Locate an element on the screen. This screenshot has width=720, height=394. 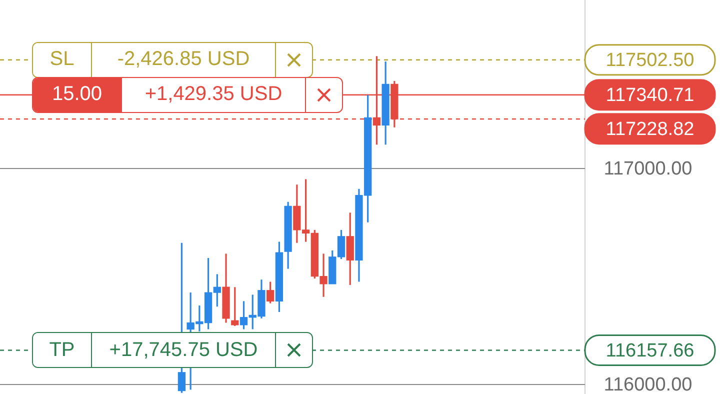
annotation: SL is located at coordinates (62, 59).